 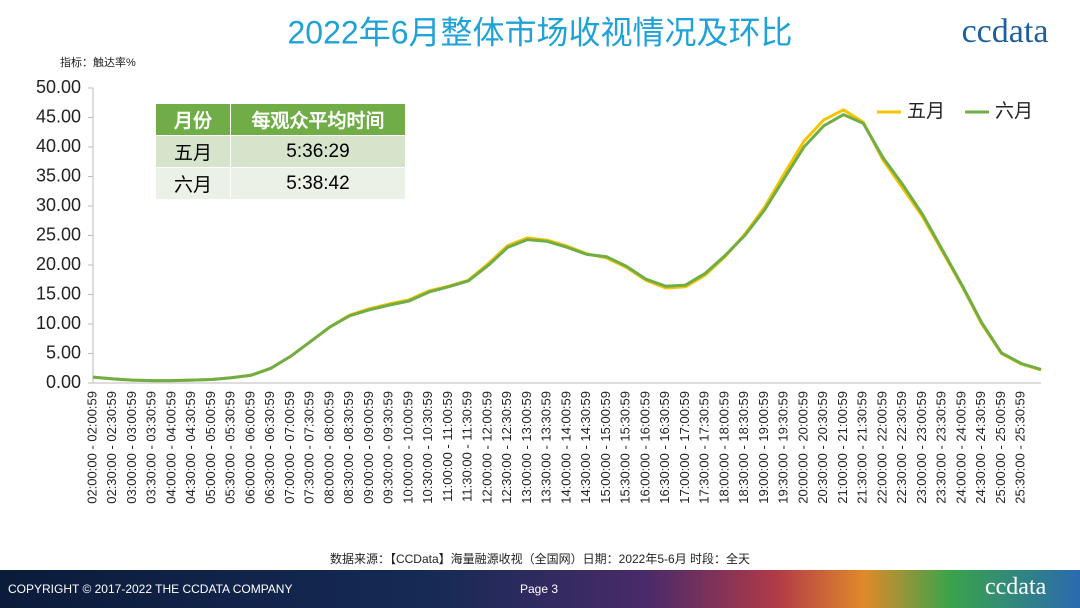 What do you see at coordinates (151, 447) in the screenshot?
I see `x-tick-label: 03:30:00 - 03:30:59` at bounding box center [151, 447].